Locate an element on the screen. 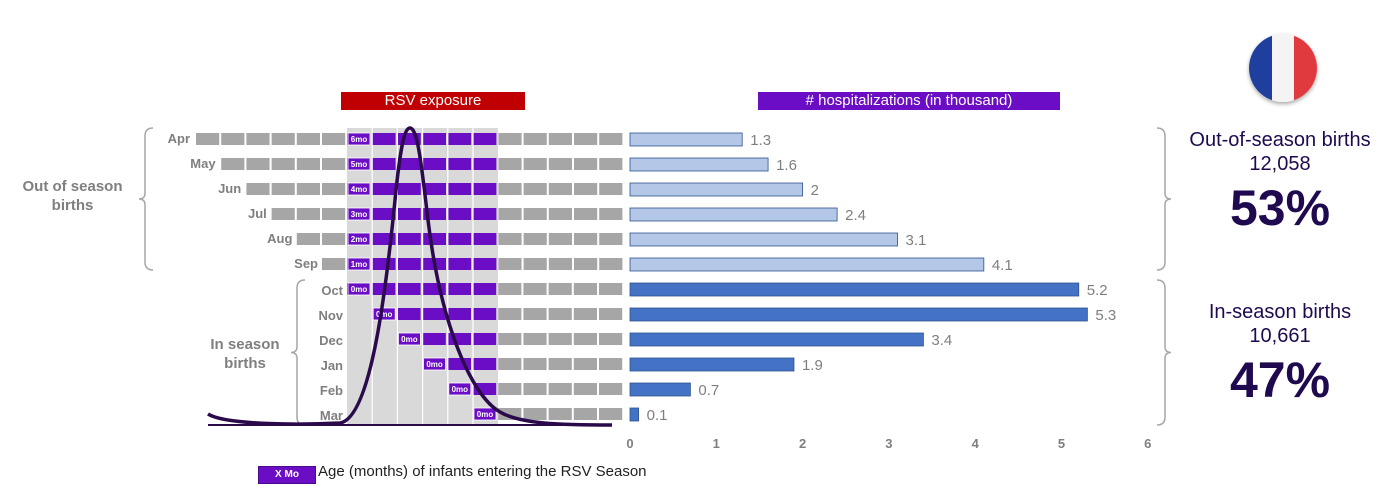 The image size is (1378, 490). x-tick-label: 3 is located at coordinates (888, 443).